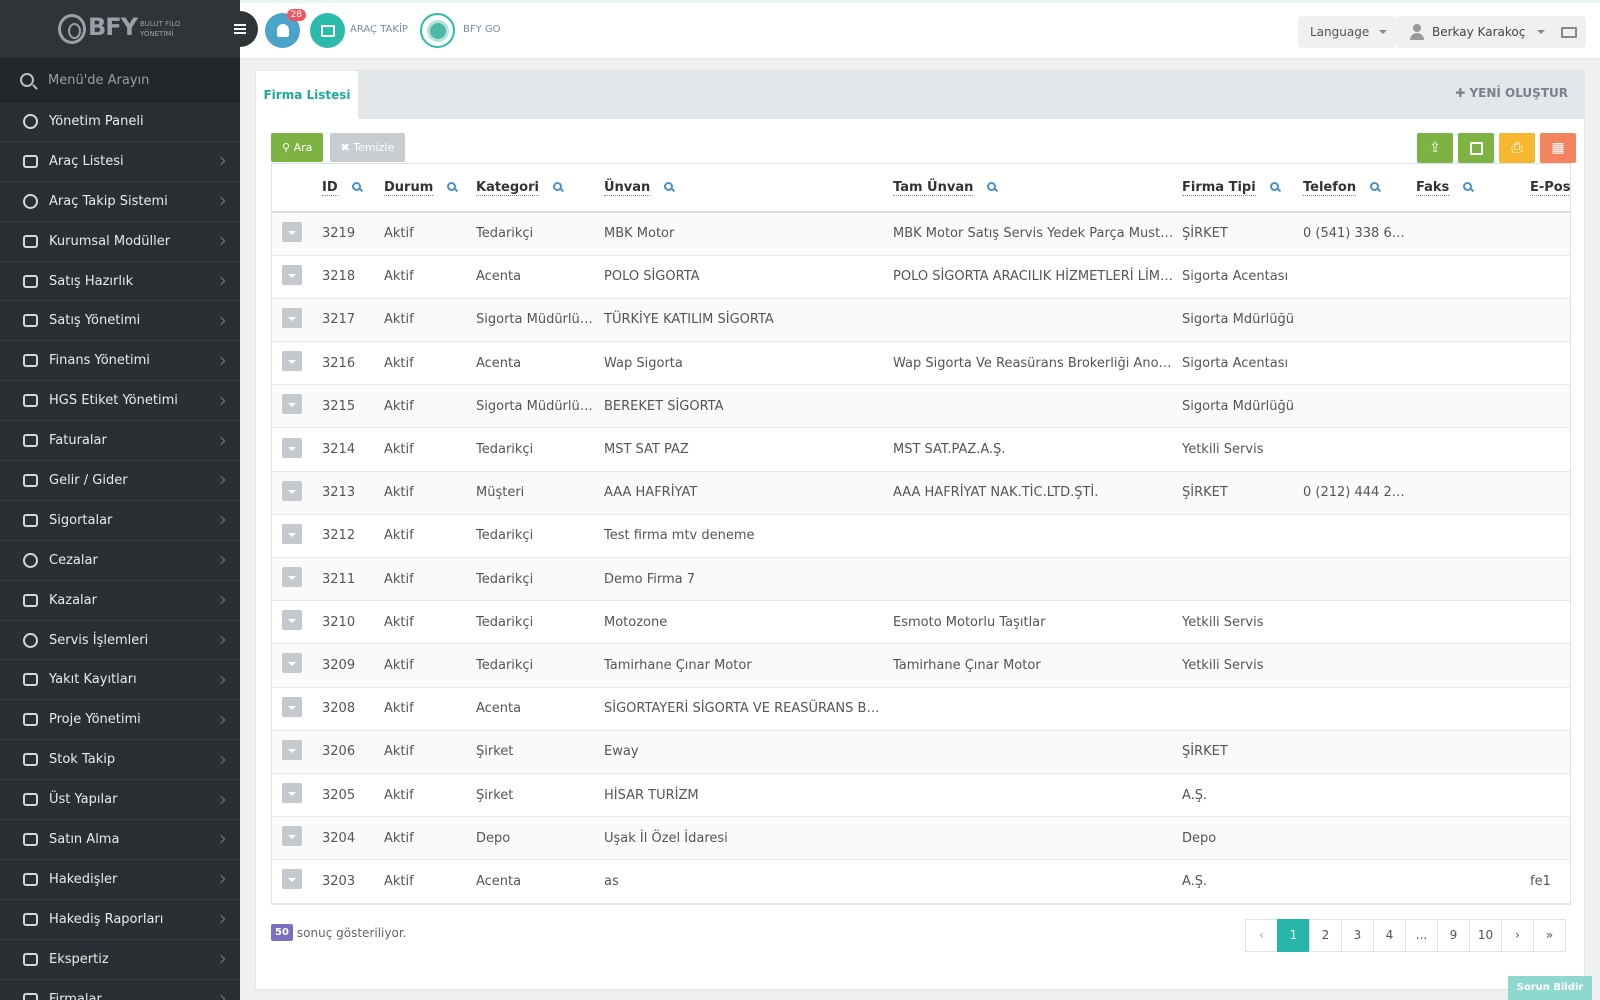  Describe the element at coordinates (1569, 32) in the screenshot. I see `fullscreen-button` at that location.